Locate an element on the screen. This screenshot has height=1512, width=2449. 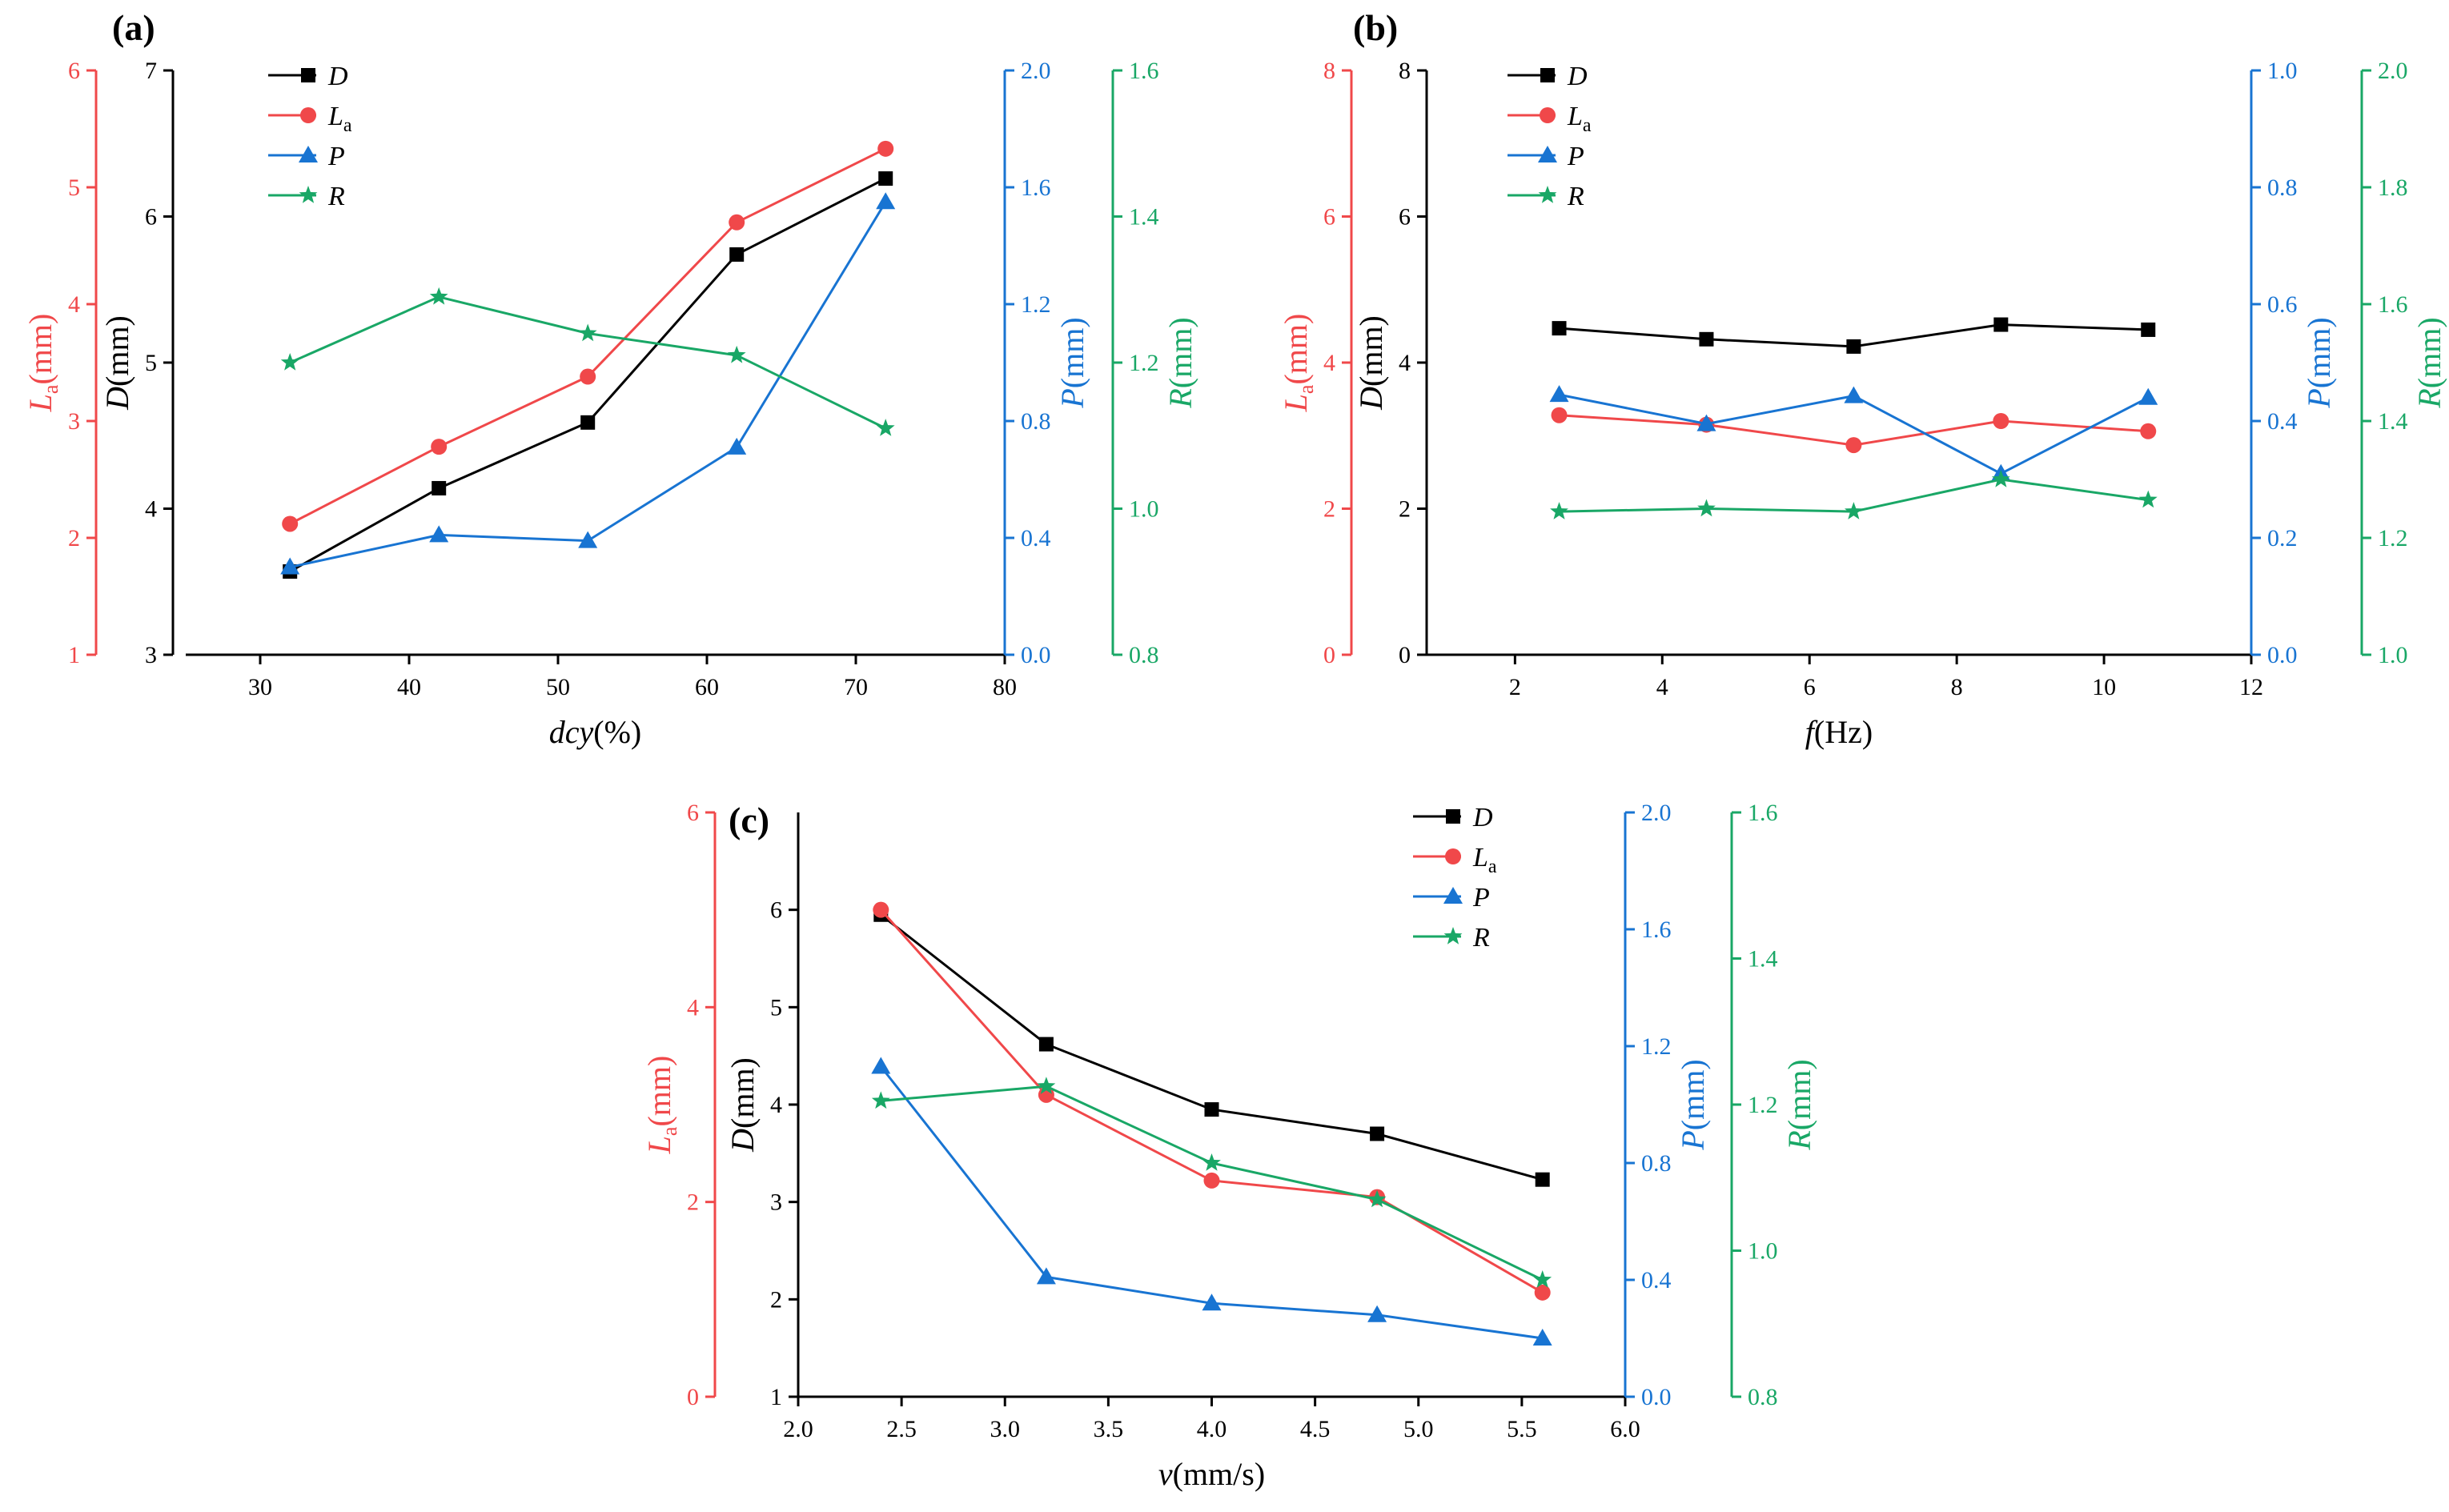
x-tick-label: 10 is located at coordinates (2104, 687).